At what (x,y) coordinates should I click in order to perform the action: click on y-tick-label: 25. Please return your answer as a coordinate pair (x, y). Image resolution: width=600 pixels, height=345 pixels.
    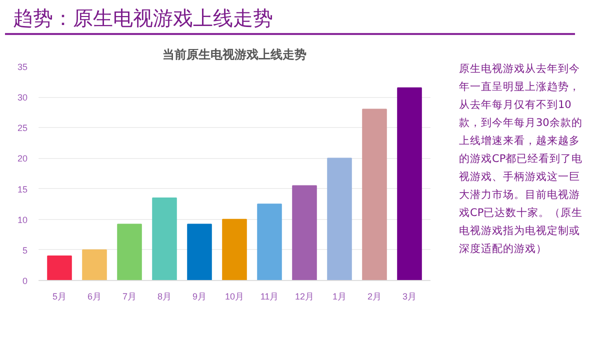
    Looking at the image, I should click on (22, 128).